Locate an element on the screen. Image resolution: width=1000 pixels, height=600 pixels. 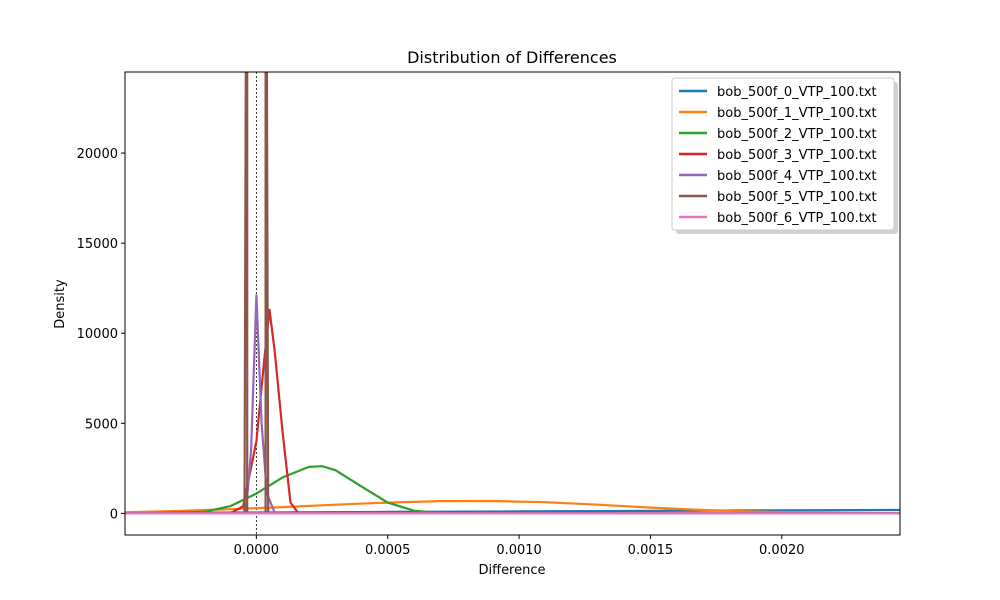
y-tick-label: 10000 is located at coordinates (97, 334).